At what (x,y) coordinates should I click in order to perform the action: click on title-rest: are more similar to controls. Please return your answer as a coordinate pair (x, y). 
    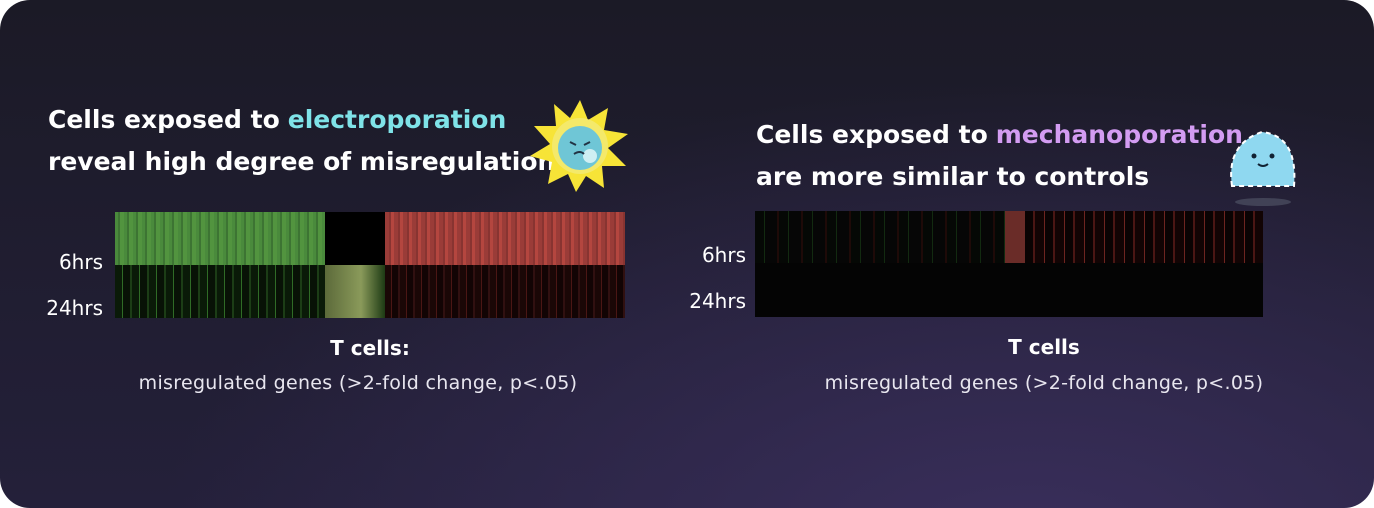
    Looking at the image, I should click on (953, 176).